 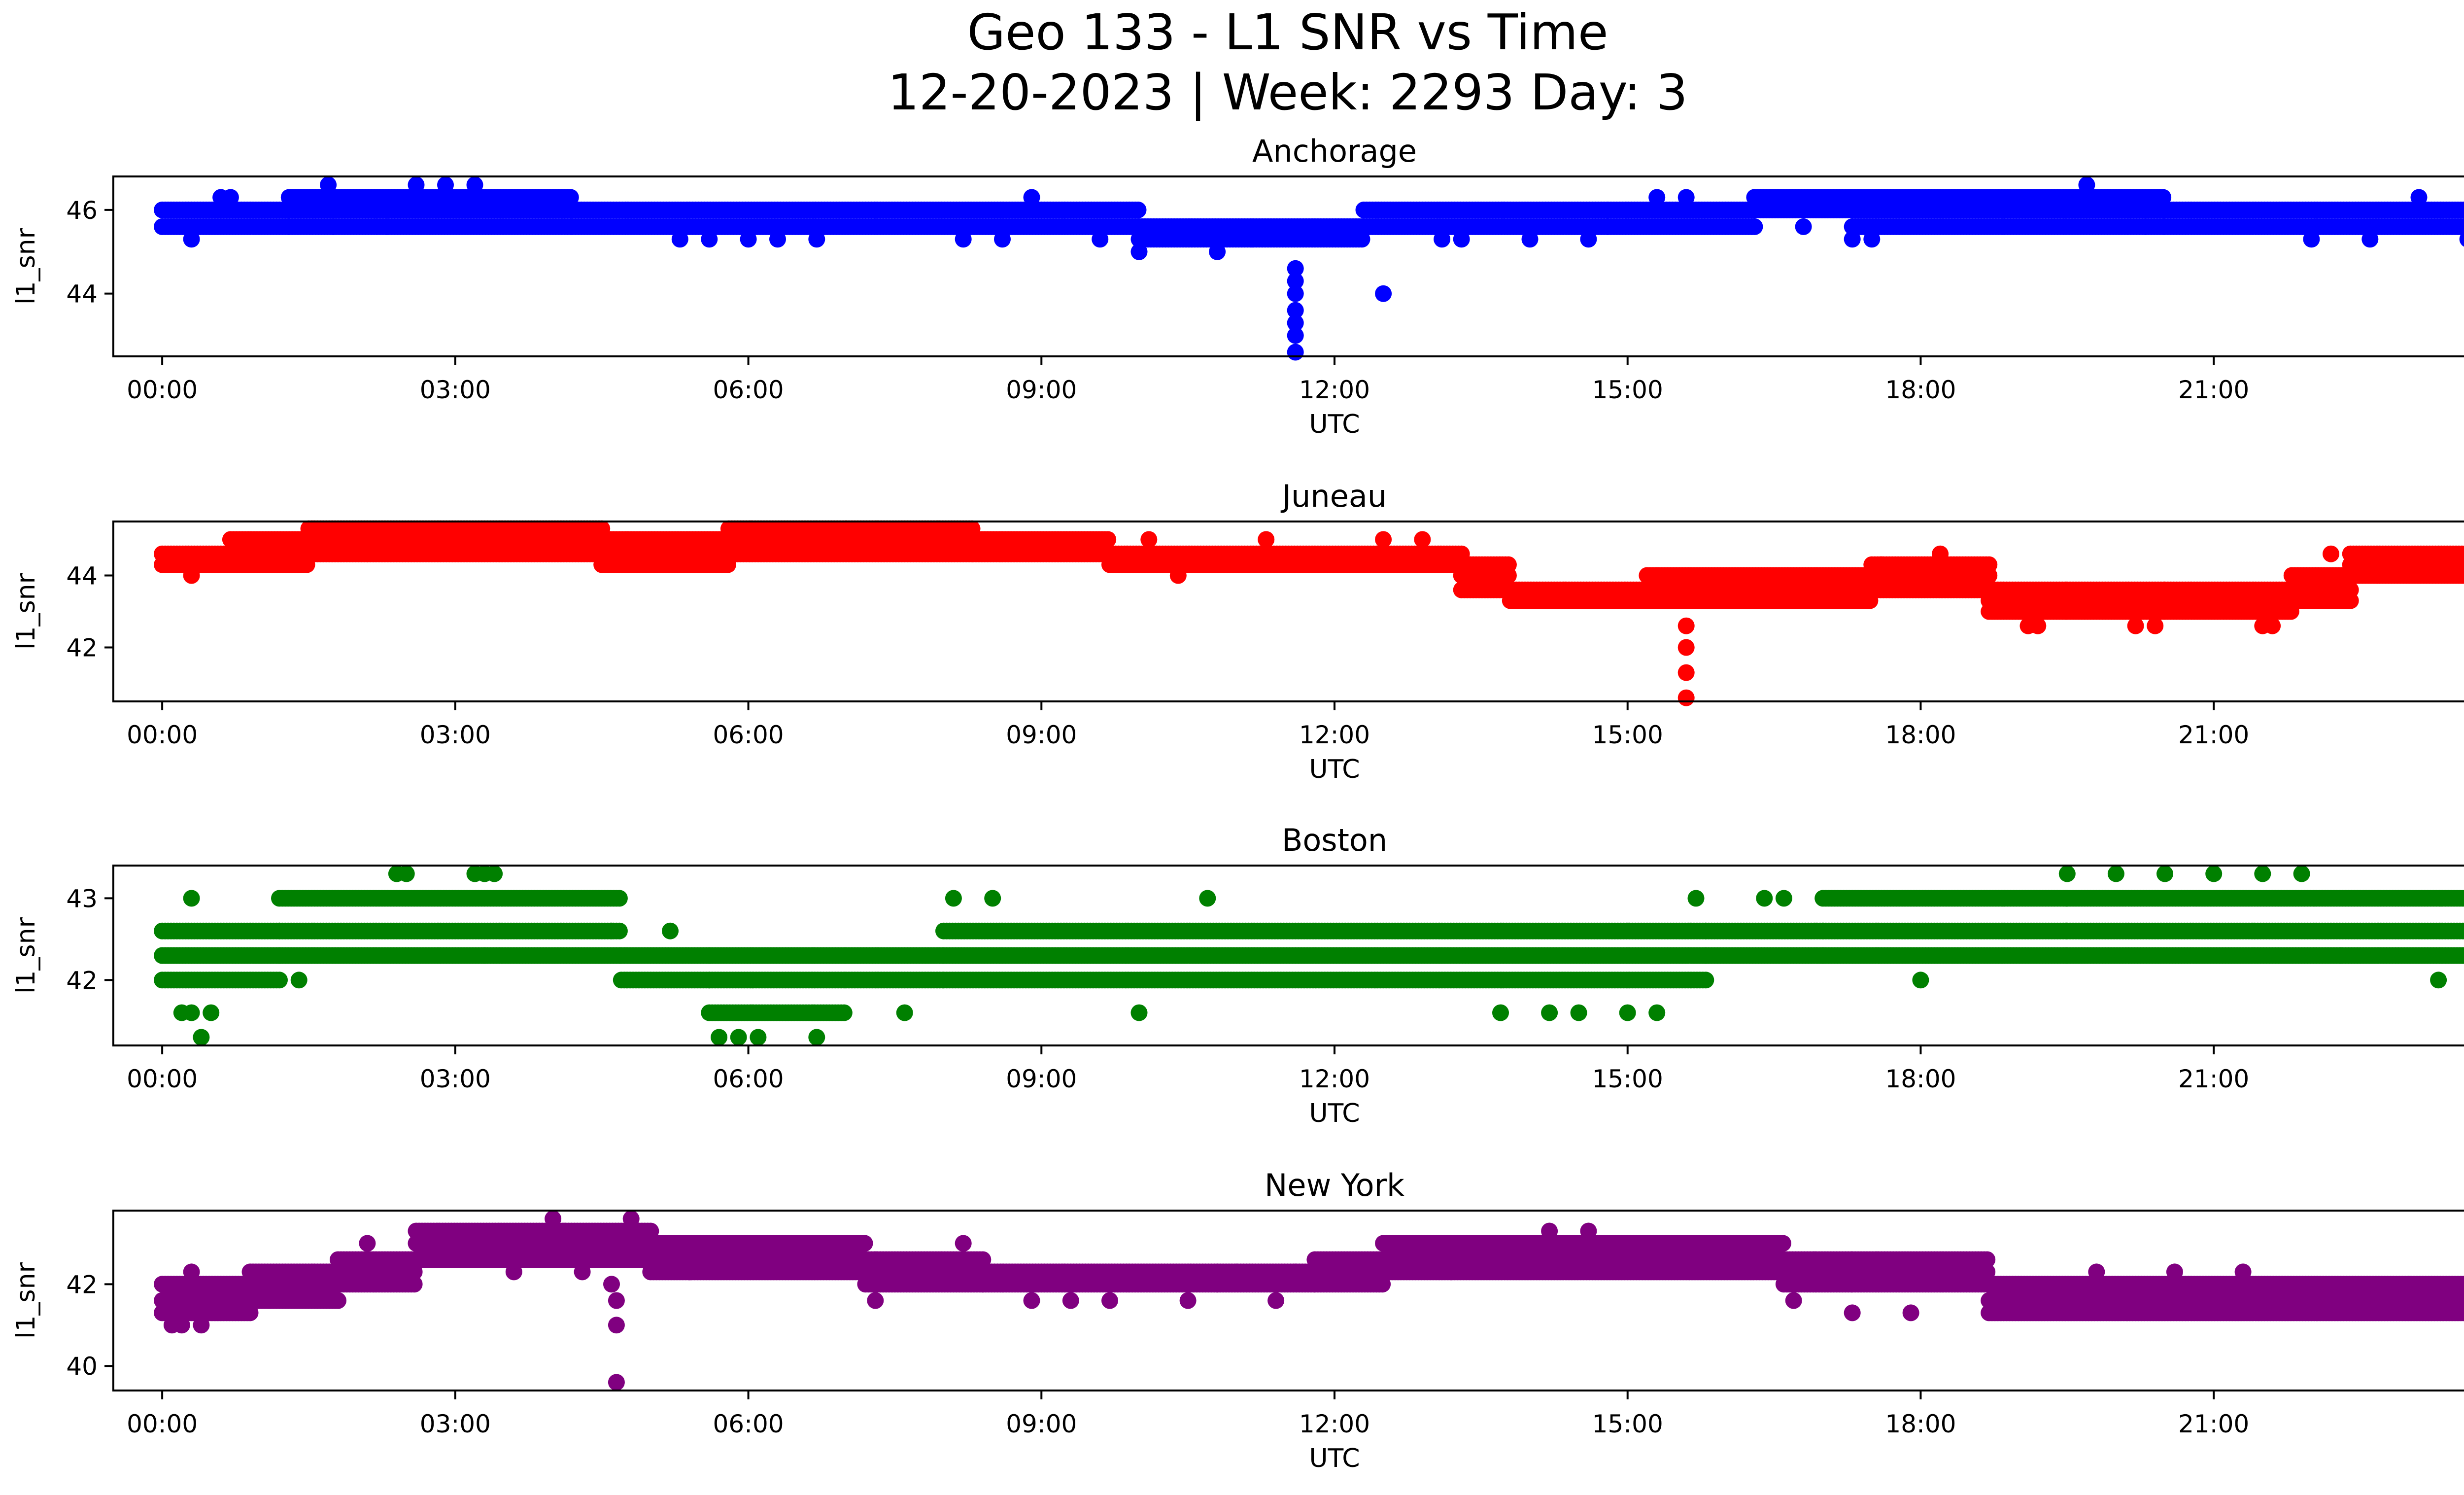 What do you see at coordinates (82, 648) in the screenshot?
I see `y-tick-label: 42` at bounding box center [82, 648].